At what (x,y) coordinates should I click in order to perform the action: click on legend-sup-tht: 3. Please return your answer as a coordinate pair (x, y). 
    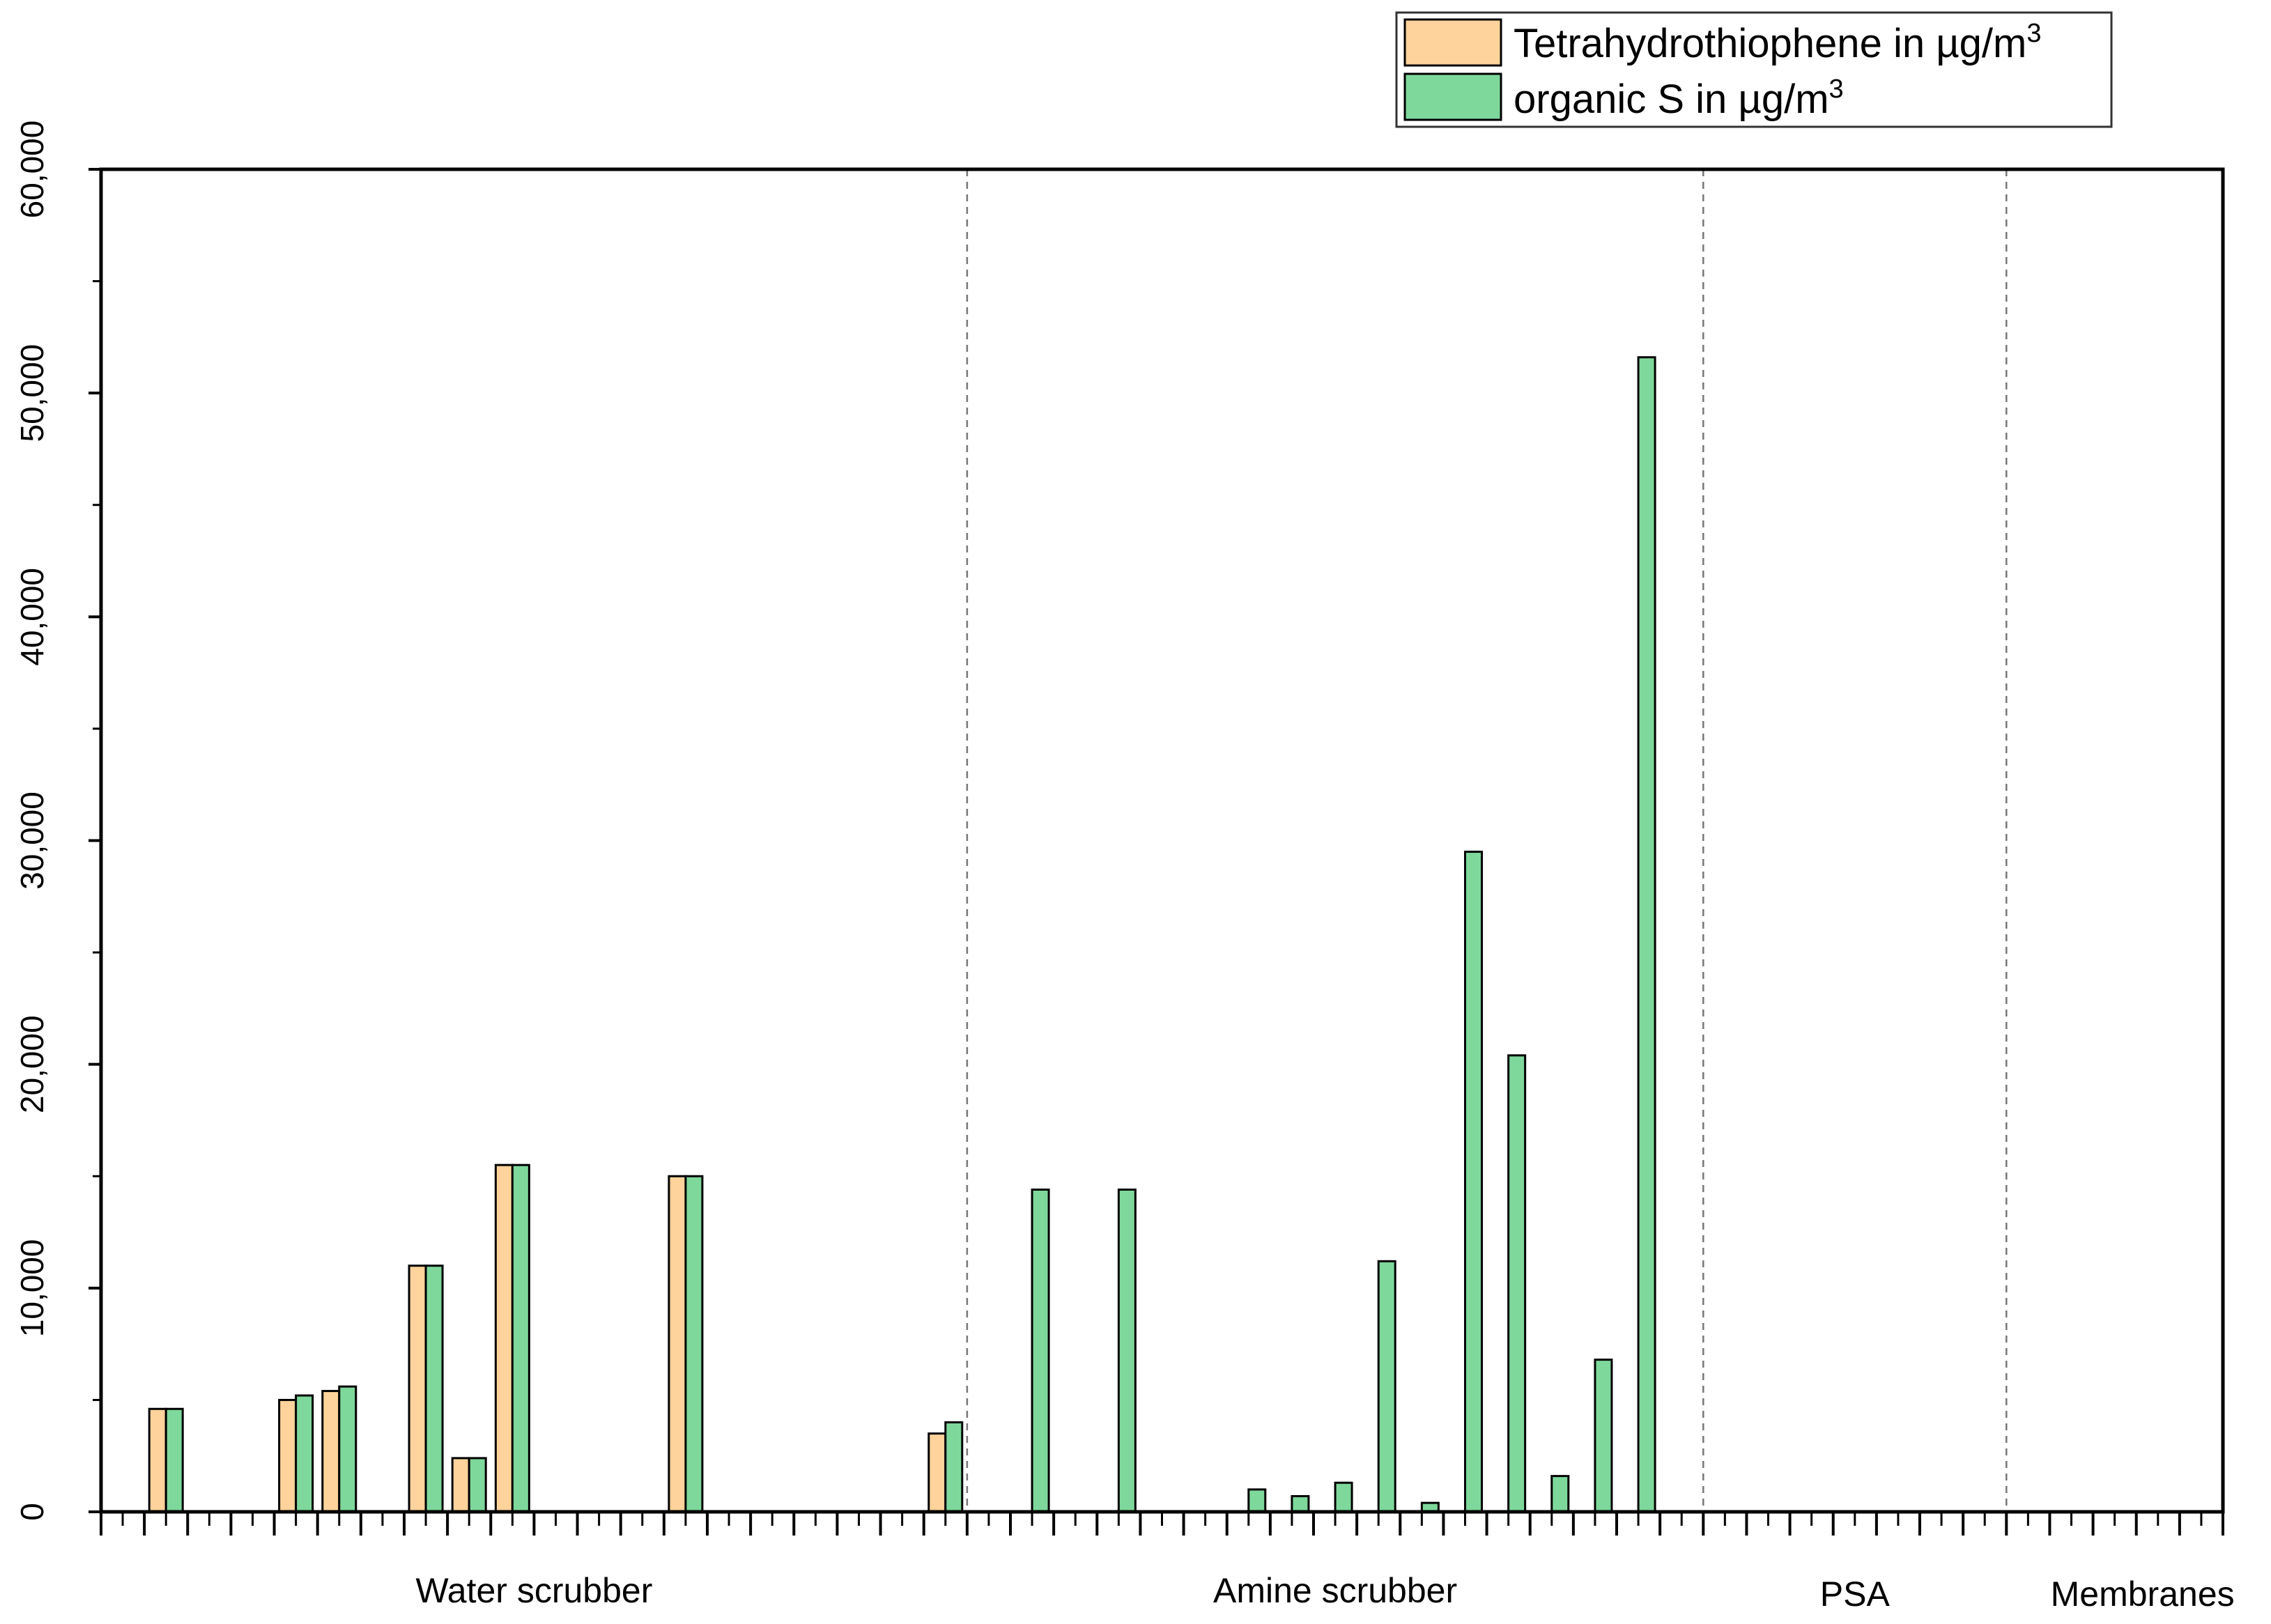
    Looking at the image, I should click on (2034, 33).